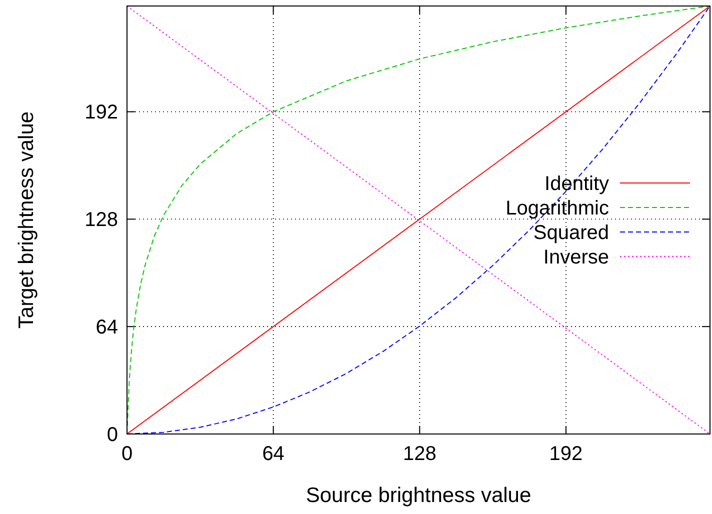 The height and width of the screenshot is (514, 712). I want to click on y-tick-label: 192, so click(101, 113).